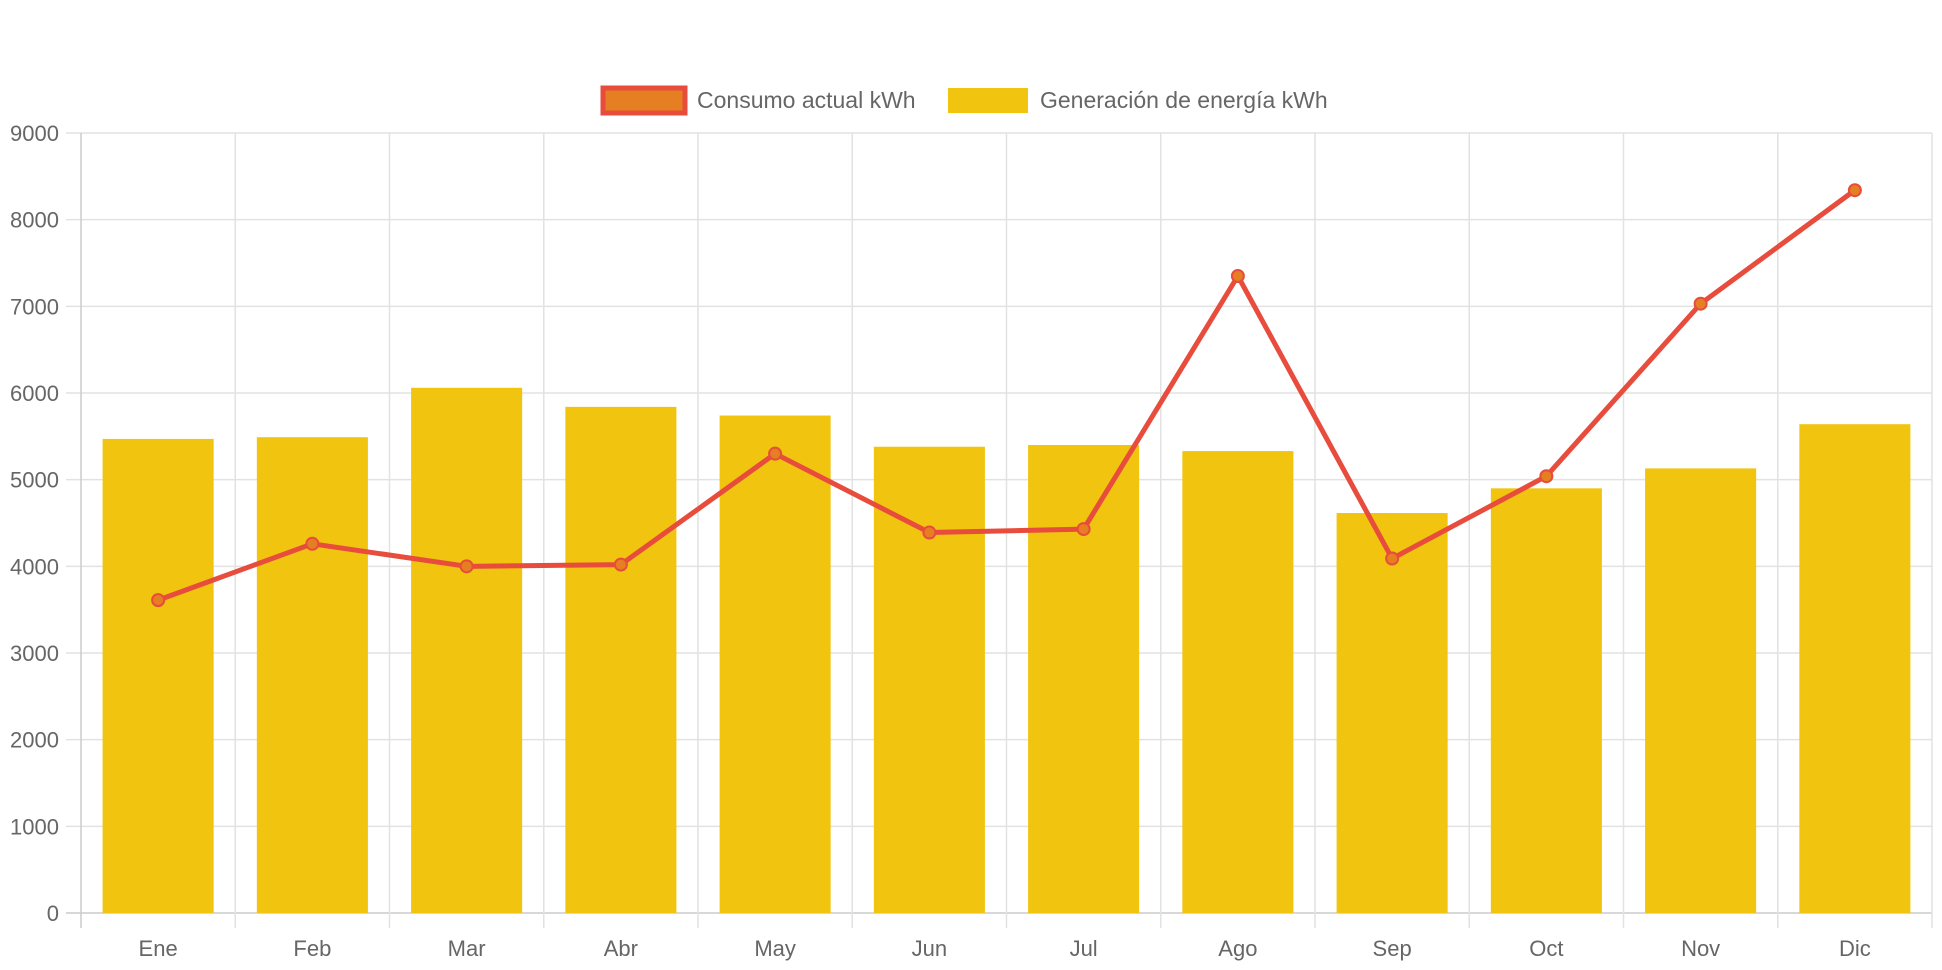  What do you see at coordinates (34, 653) in the screenshot?
I see `y-tick-label: 3000` at bounding box center [34, 653].